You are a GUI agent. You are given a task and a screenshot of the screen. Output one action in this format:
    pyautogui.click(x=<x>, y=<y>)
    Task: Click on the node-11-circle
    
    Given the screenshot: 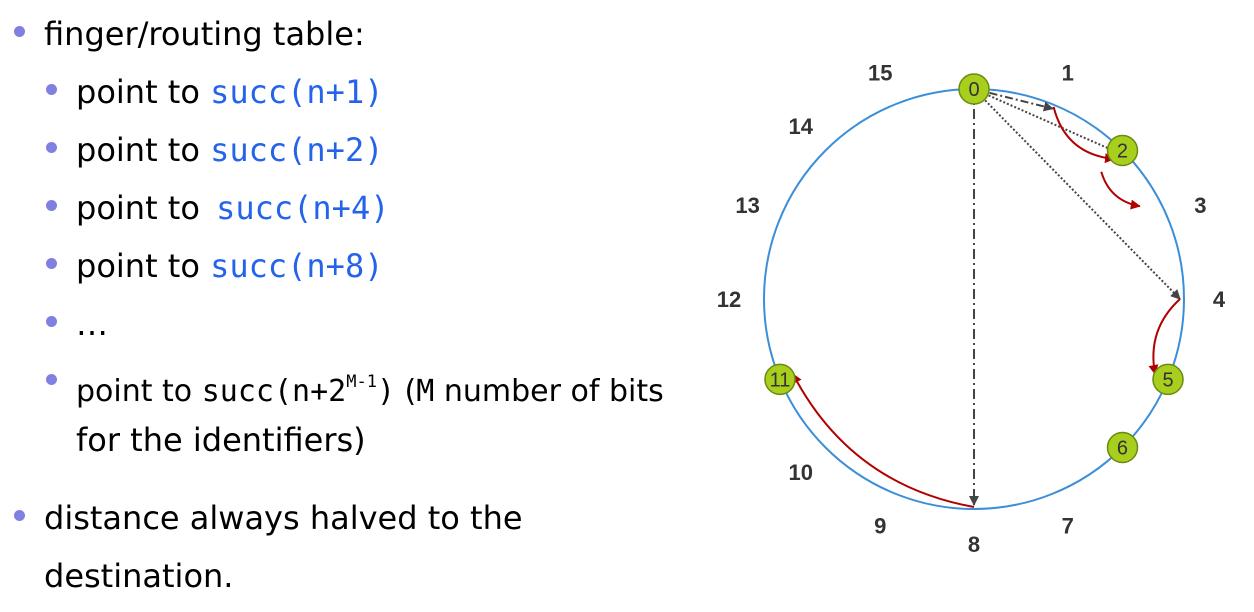 What is the action you would take?
    pyautogui.click(x=780, y=379)
    